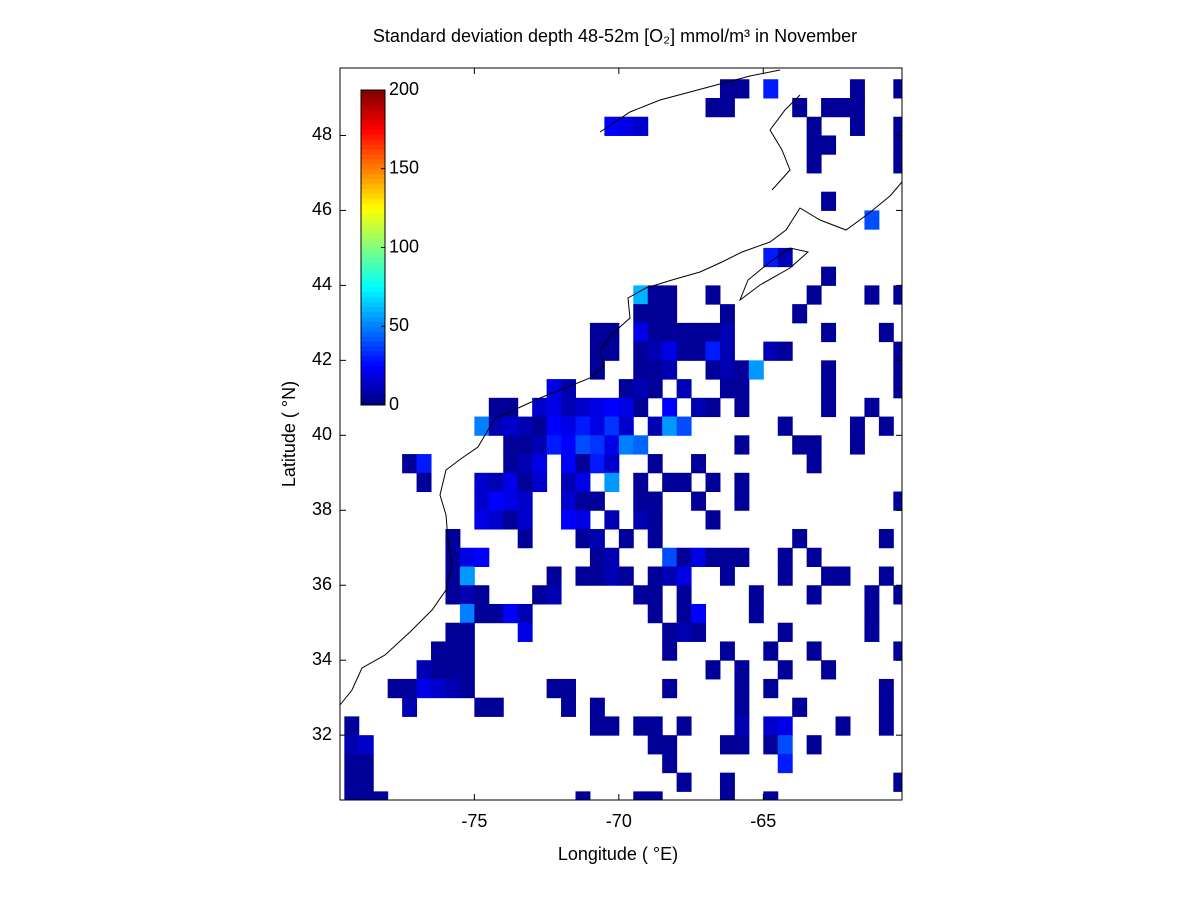  Describe the element at coordinates (322, 284) in the screenshot. I see `y-tick-label: 44` at that location.